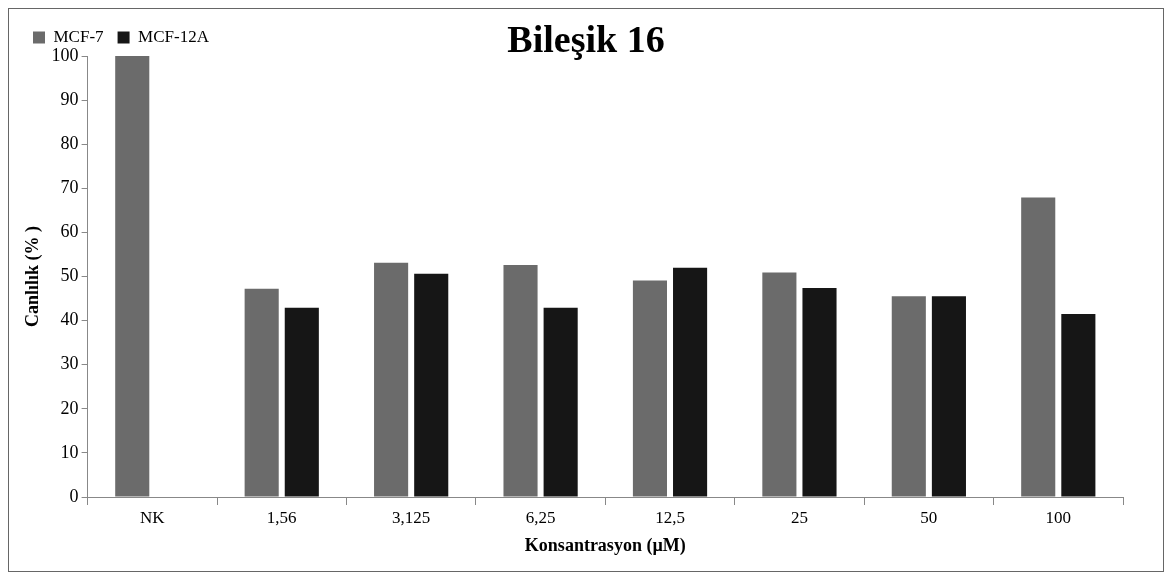 The height and width of the screenshot is (580, 1172). I want to click on y-tick-label: 80, so click(69, 142).